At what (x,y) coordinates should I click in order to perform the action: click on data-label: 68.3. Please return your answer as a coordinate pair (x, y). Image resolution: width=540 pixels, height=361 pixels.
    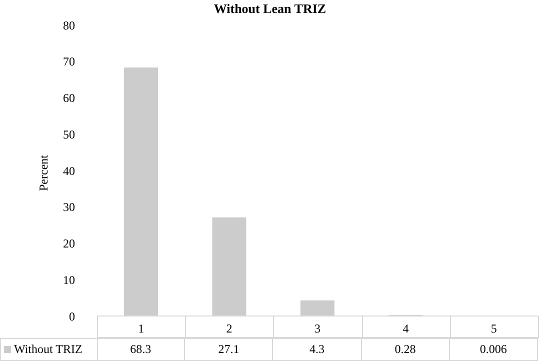
    Looking at the image, I should click on (141, 349).